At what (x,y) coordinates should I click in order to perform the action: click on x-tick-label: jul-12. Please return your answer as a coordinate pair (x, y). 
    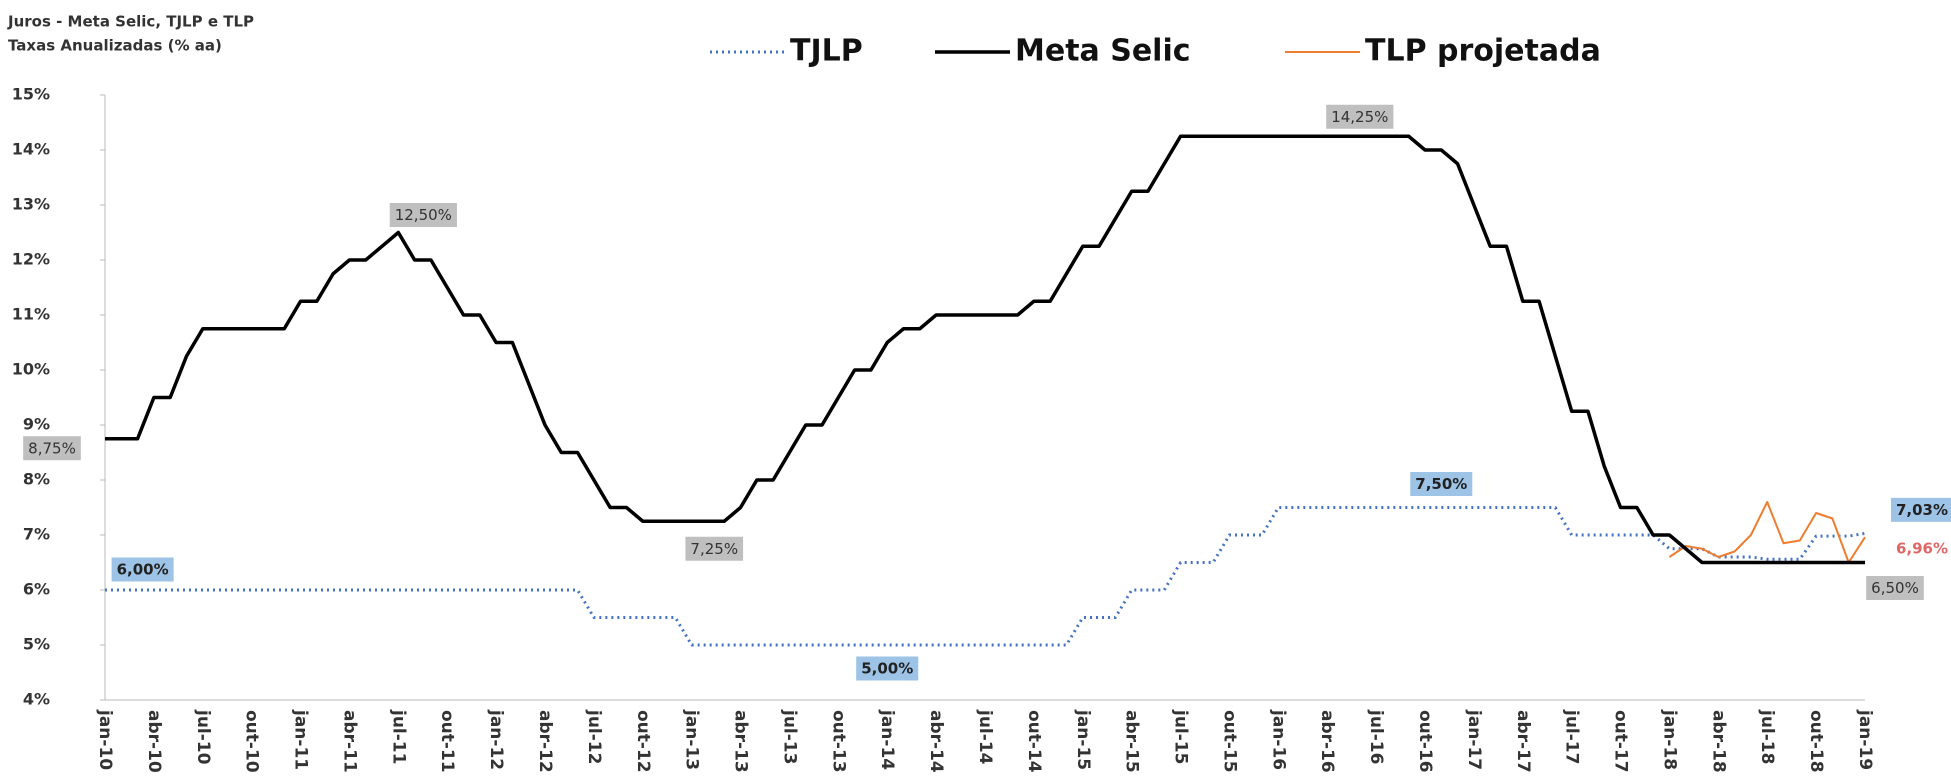
    Looking at the image, I should click on (594, 736).